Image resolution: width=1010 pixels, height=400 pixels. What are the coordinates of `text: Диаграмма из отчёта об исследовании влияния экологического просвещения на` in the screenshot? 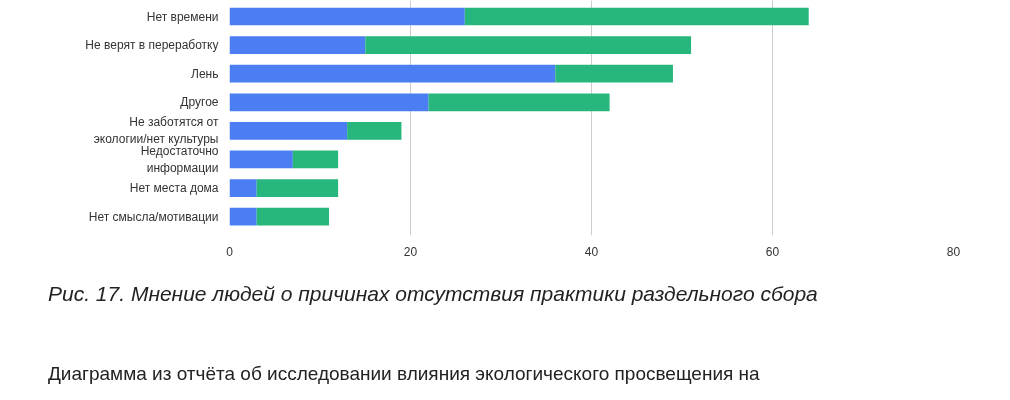 It's located at (404, 374).